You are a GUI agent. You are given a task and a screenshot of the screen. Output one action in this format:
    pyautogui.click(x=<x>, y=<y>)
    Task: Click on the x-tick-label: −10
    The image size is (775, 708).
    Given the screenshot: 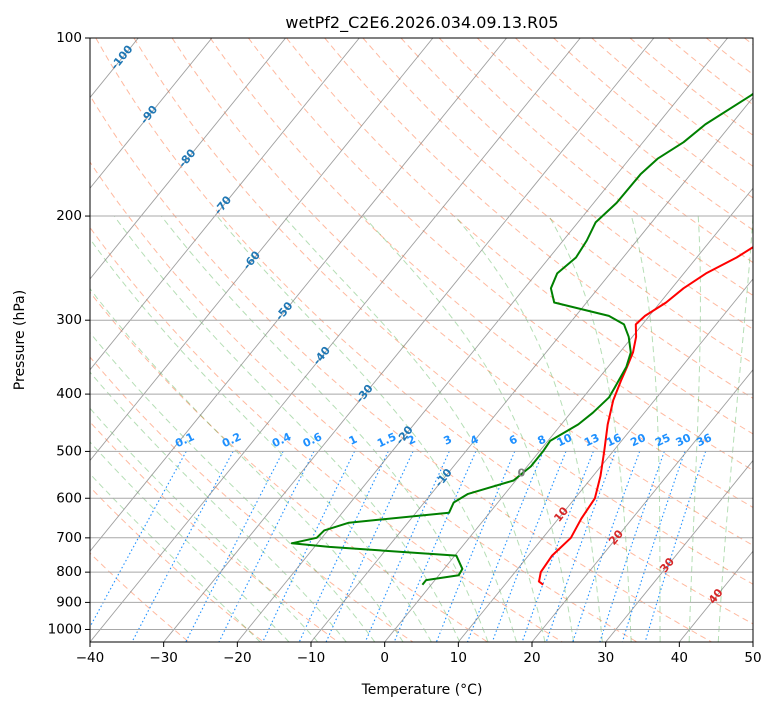 What is the action you would take?
    pyautogui.click(x=311, y=658)
    